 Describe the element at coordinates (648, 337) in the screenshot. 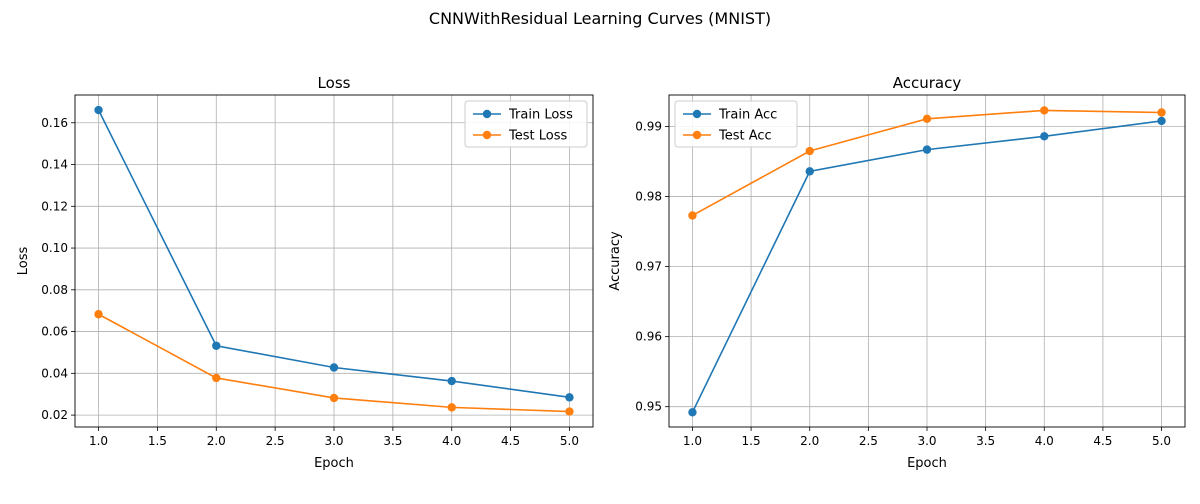

I see `y-tick-label: 0.96` at that location.